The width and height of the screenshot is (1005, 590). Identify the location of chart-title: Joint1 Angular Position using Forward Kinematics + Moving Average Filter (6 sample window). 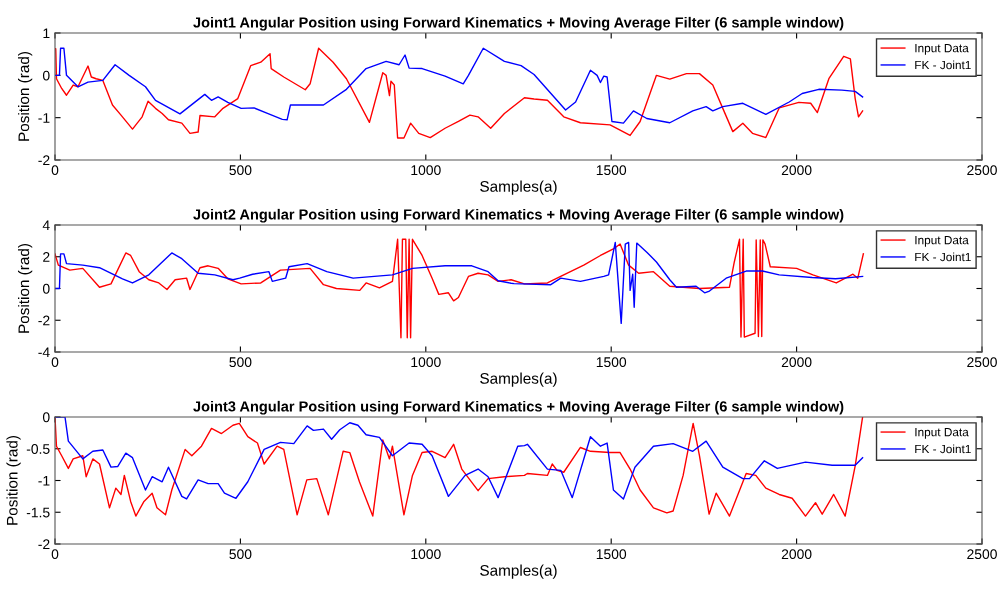
(518, 23).